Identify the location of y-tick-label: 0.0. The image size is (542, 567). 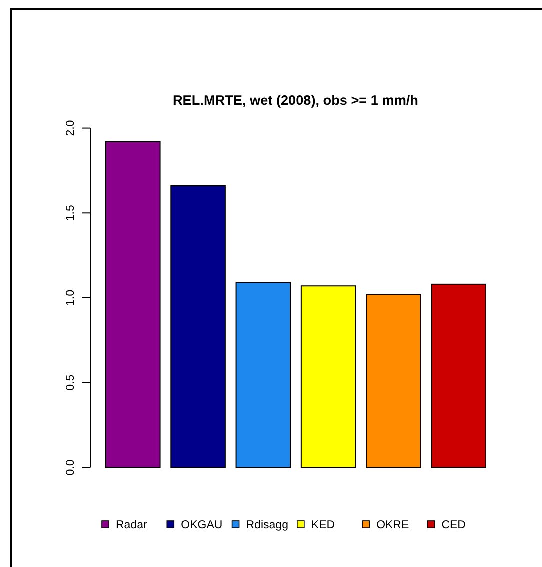
(71, 468).